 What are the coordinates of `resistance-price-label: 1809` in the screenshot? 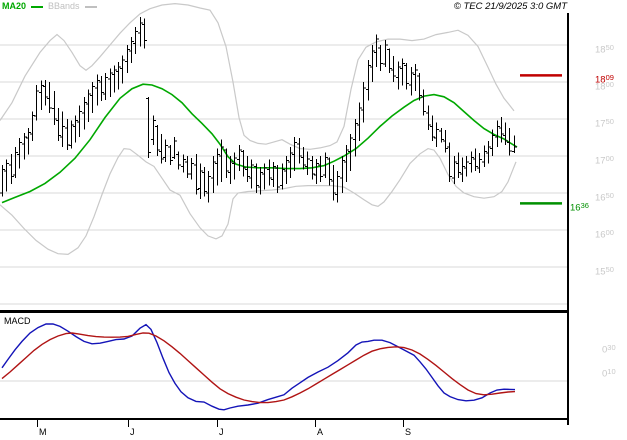 It's located at (604, 79).